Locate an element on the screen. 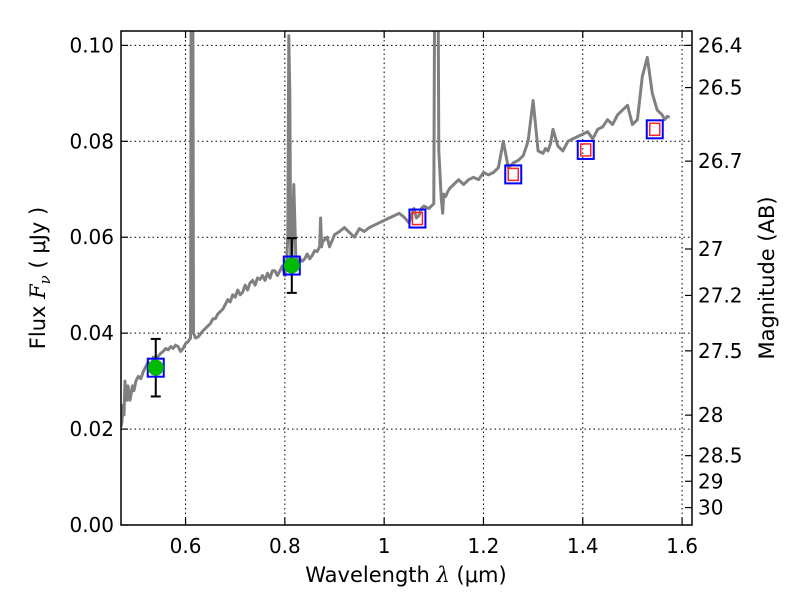 The width and height of the screenshot is (800, 600). x-axis-label: Wavelength λ (μm) is located at coordinates (405, 575).